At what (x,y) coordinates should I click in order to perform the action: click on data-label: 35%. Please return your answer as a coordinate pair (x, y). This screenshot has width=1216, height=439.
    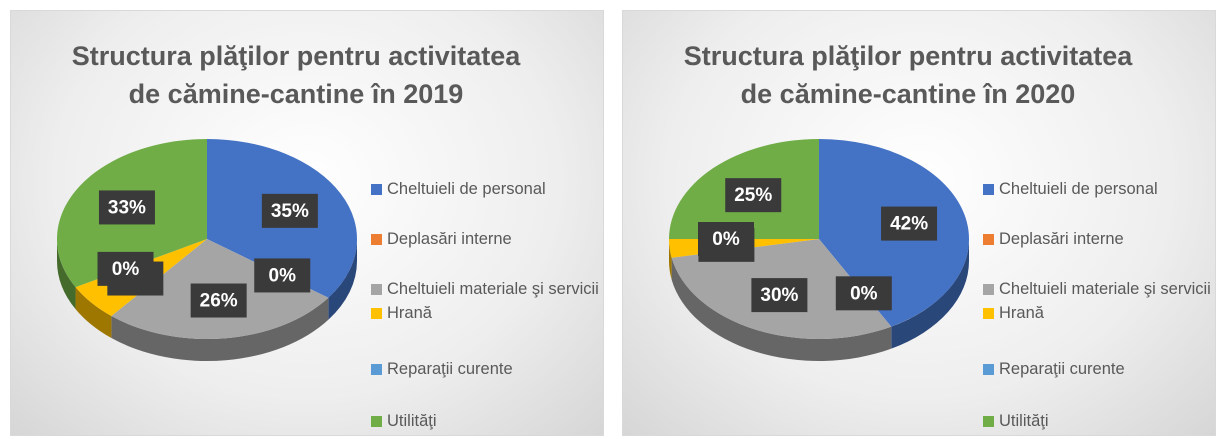
    Looking at the image, I should click on (290, 211).